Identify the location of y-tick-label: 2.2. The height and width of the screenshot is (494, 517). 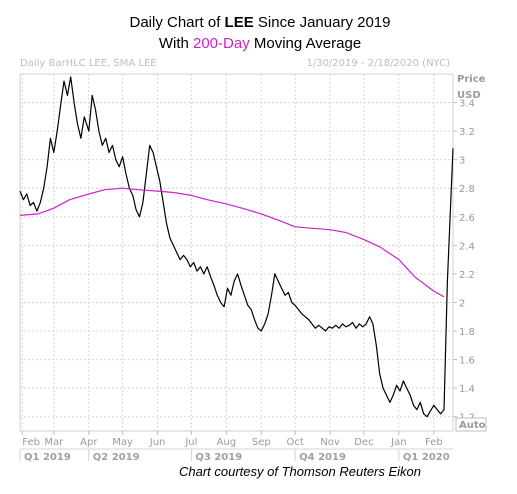
(467, 275).